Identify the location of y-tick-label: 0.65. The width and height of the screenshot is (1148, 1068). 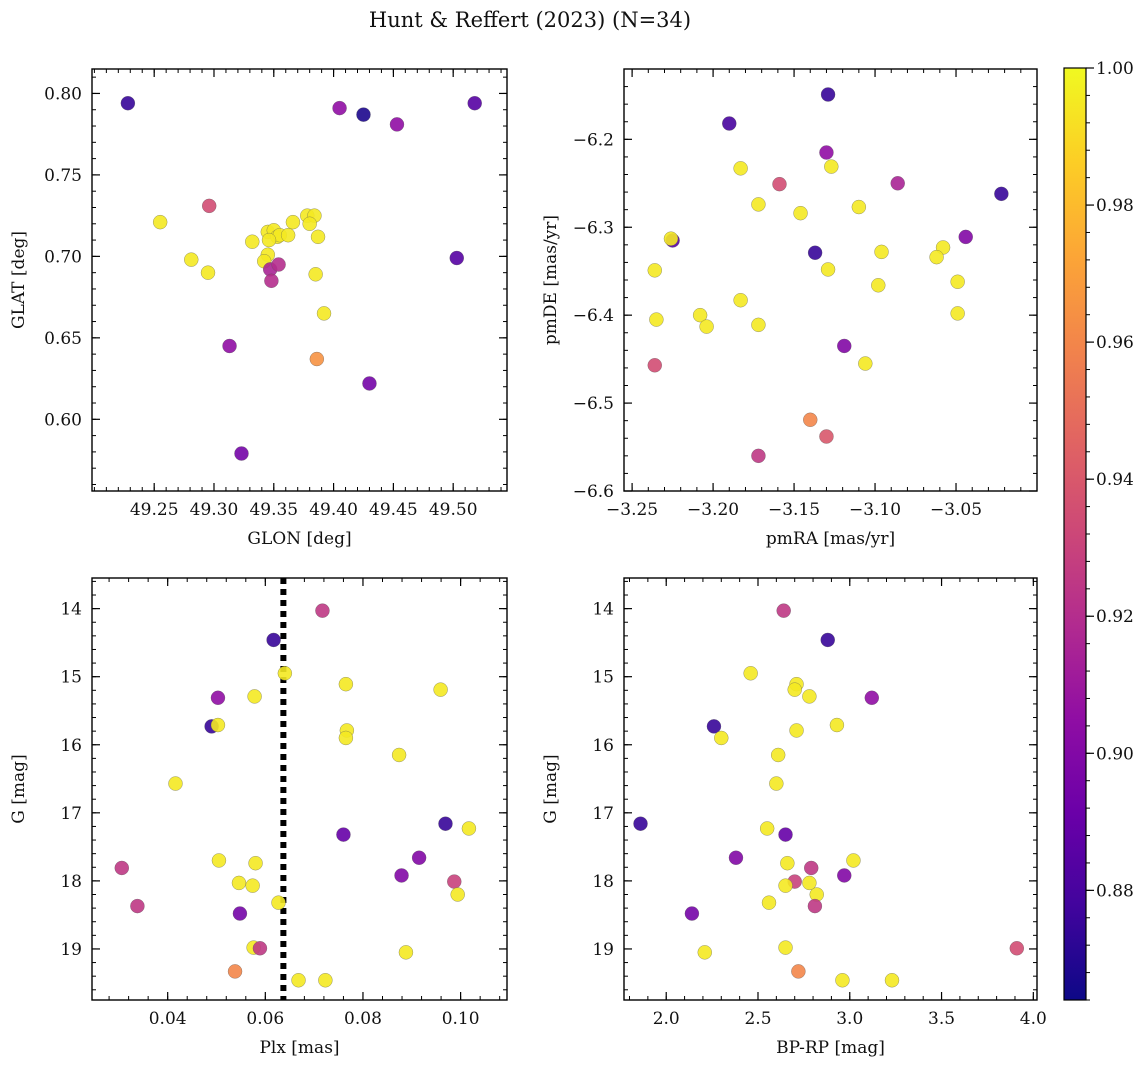
(63, 339).